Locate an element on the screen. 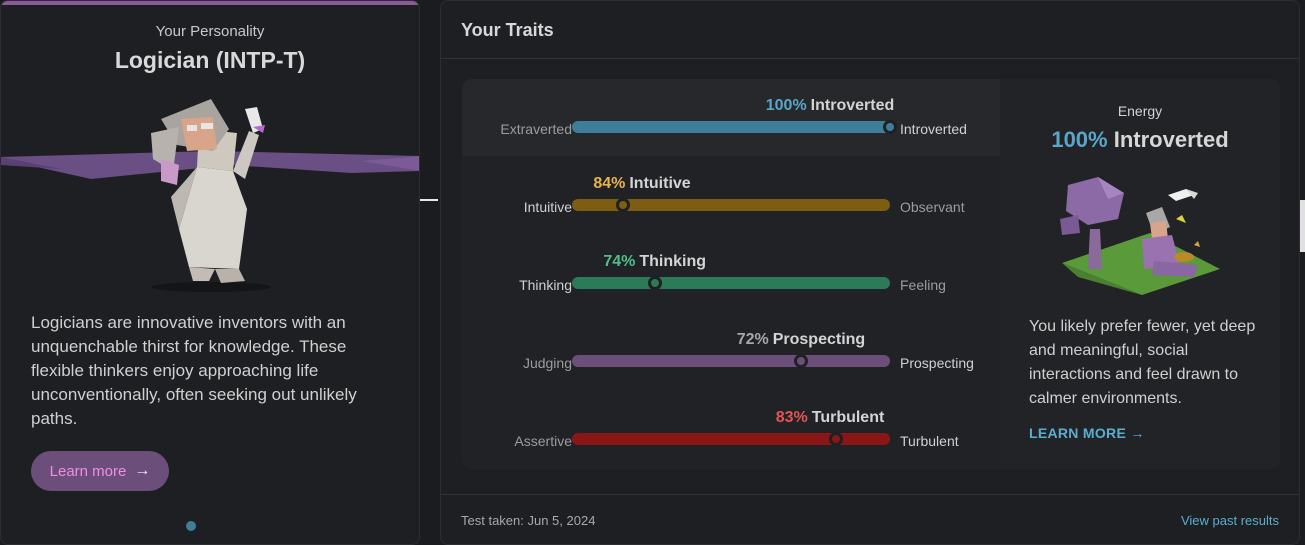 The width and height of the screenshot is (1305, 545). card-accent-bar is located at coordinates (210, 3).